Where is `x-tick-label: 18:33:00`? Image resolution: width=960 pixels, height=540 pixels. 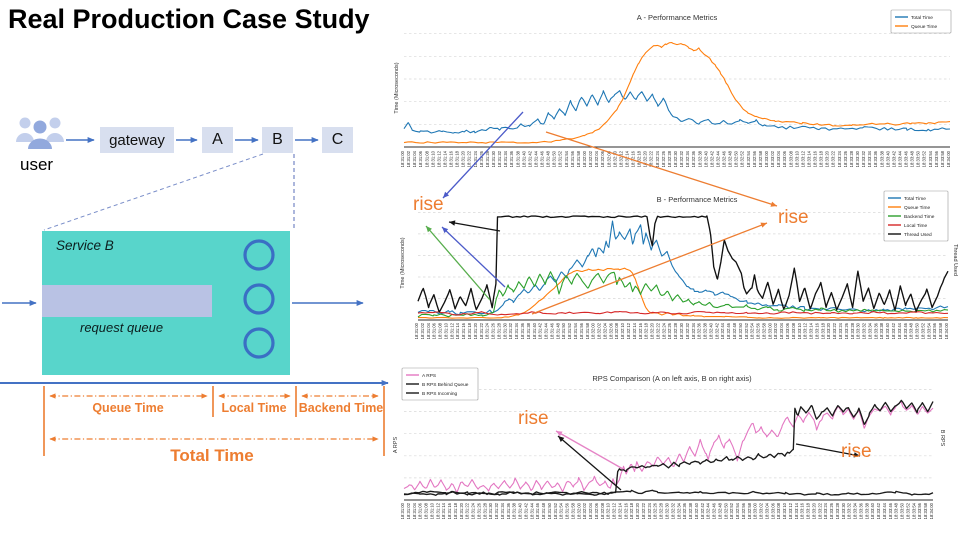
x-tick-label: 18:33:00 is located at coordinates (755, 510).